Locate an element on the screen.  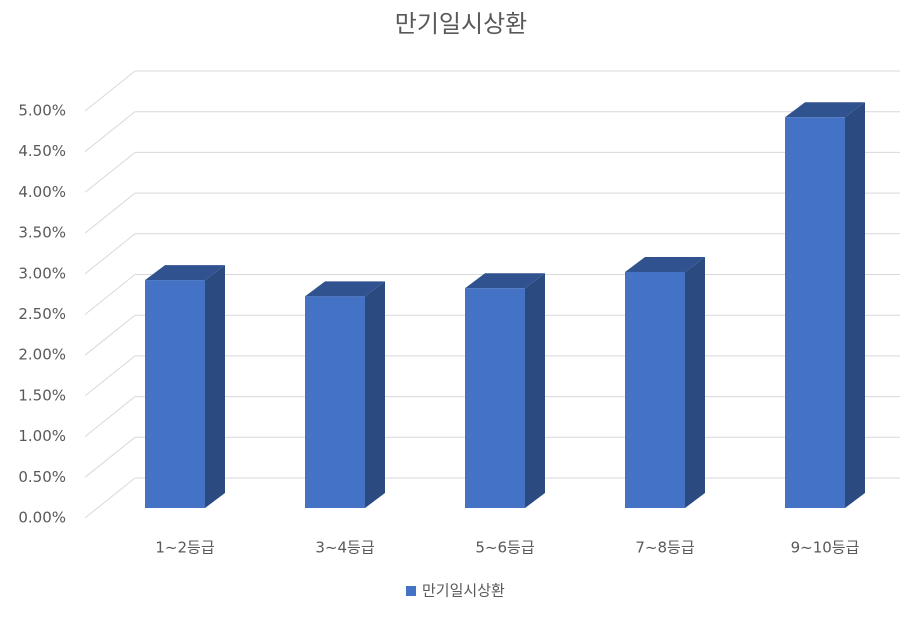
x-tick-label: 5~6등급 is located at coordinates (504, 548).